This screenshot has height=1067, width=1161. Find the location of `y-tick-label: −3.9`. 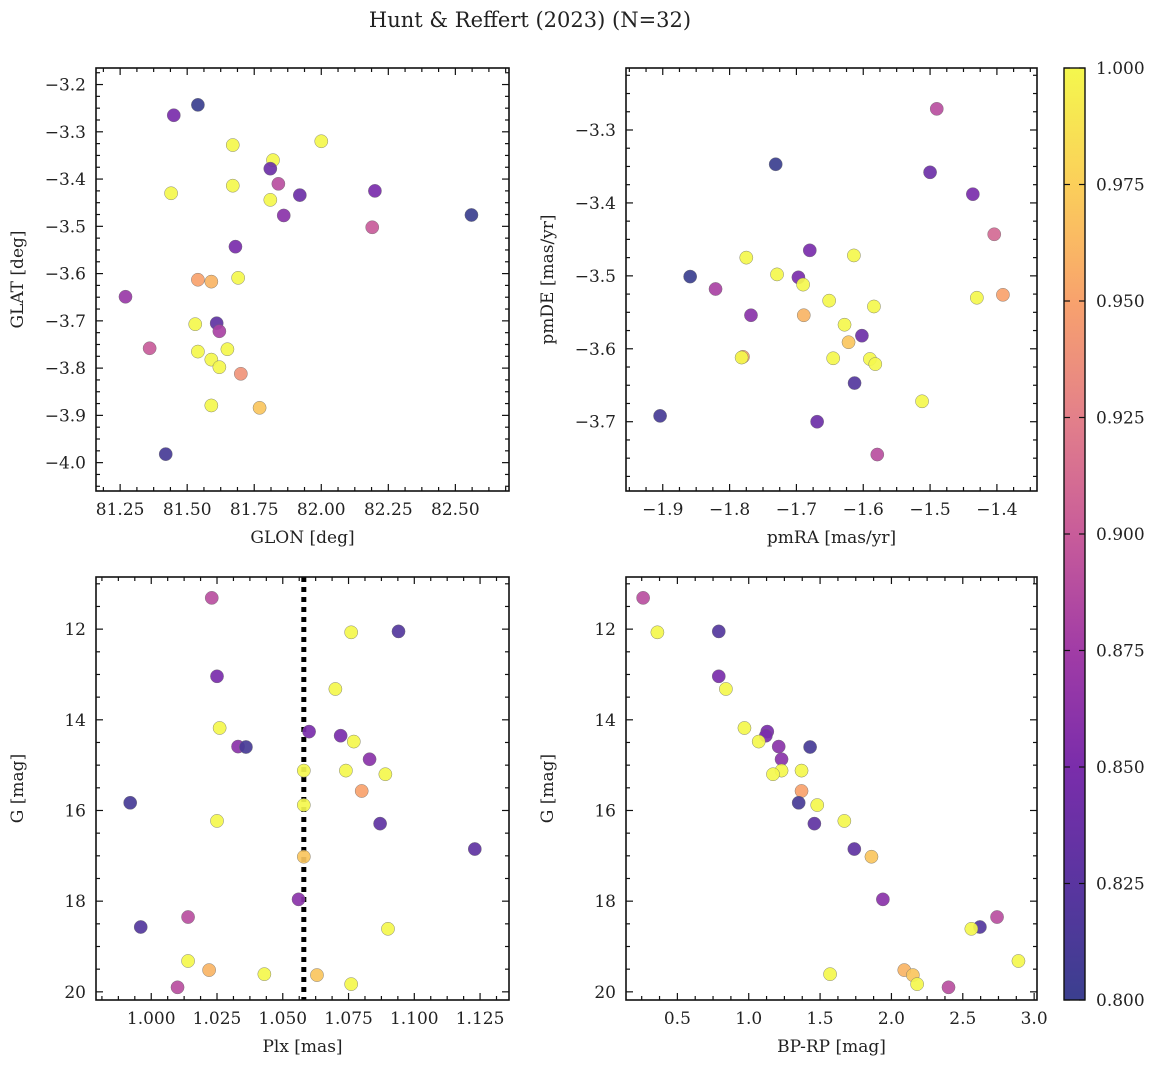

y-tick-label: −3.9 is located at coordinates (65, 416).